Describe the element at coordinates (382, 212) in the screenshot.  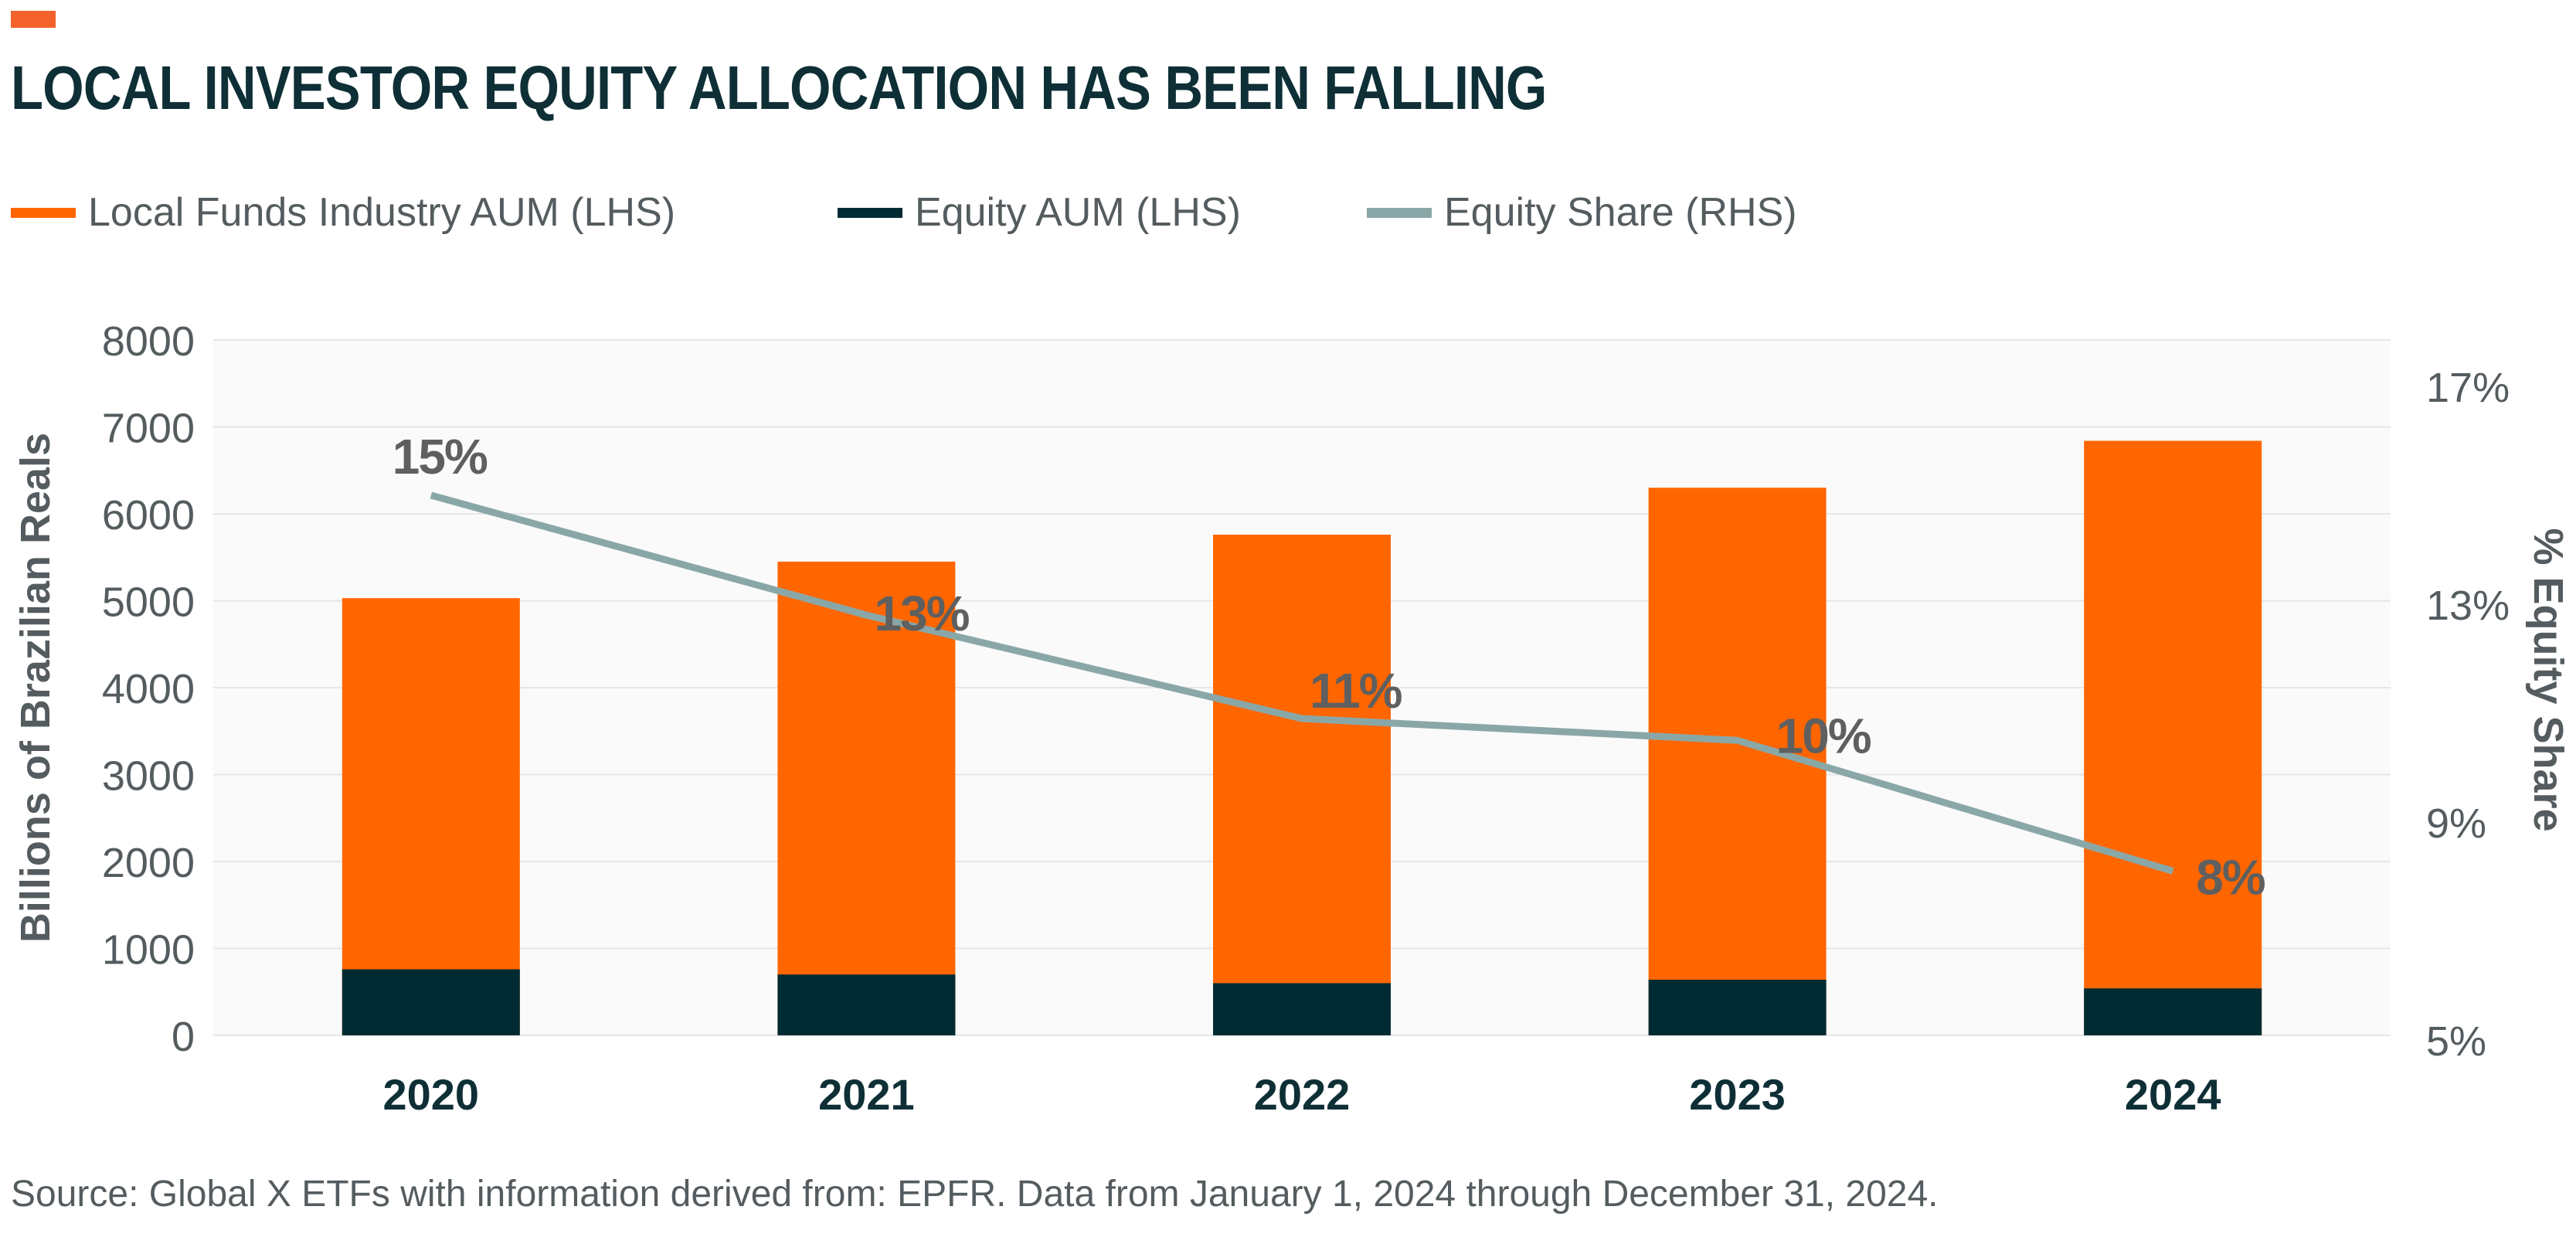
I see `legend-label-total: Local Funds Industry AUM (LHS)` at that location.